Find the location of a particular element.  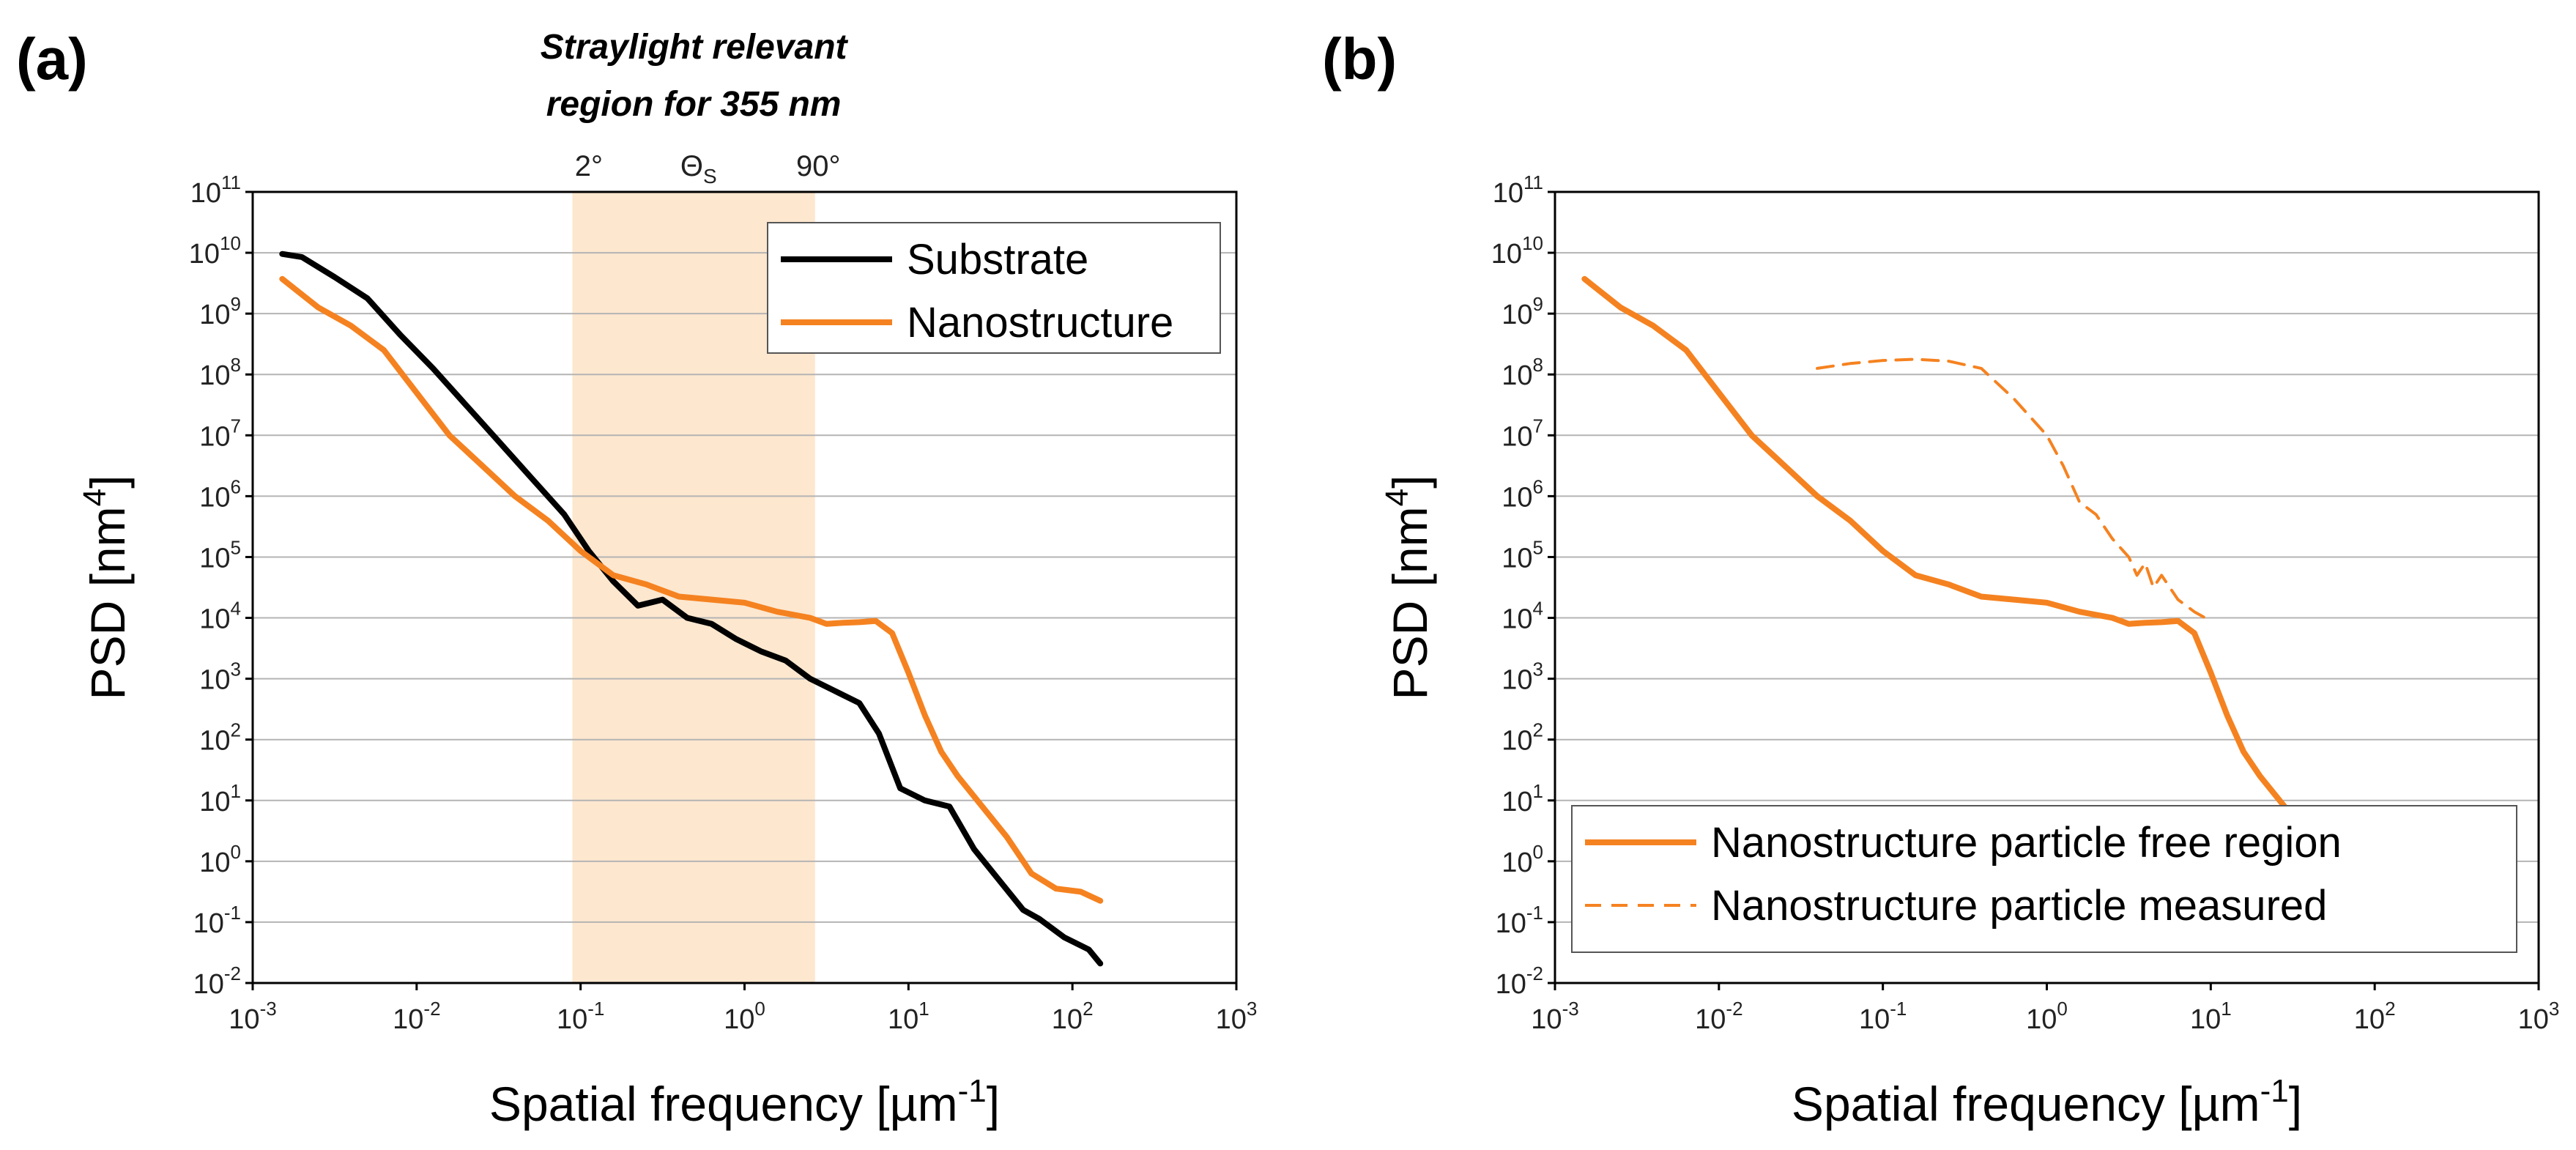

y-tick-label: 10⁷ is located at coordinates (220, 433).